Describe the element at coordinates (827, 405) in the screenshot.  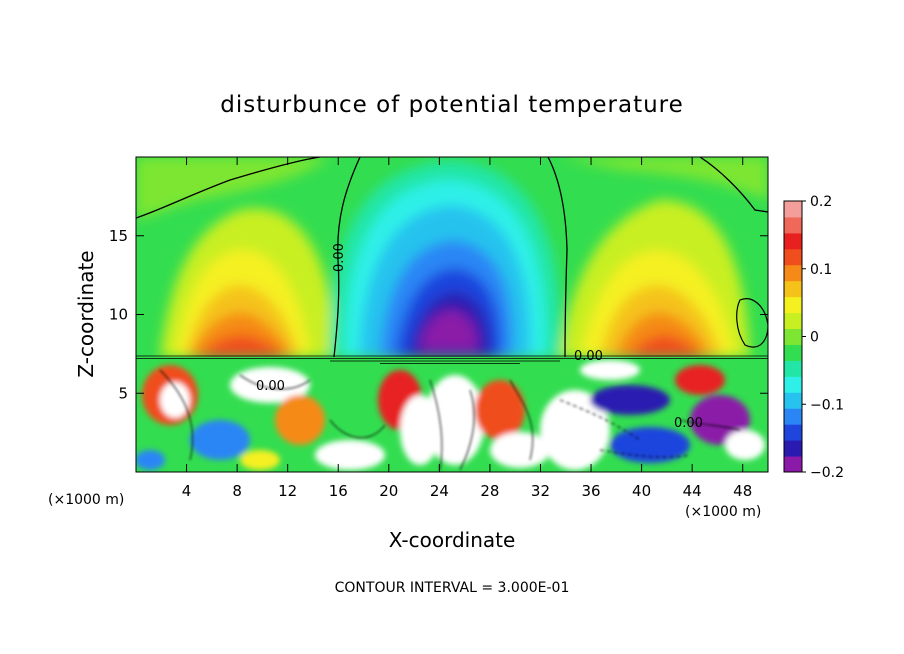
I see `colorbar-tick-label: −0.1` at that location.